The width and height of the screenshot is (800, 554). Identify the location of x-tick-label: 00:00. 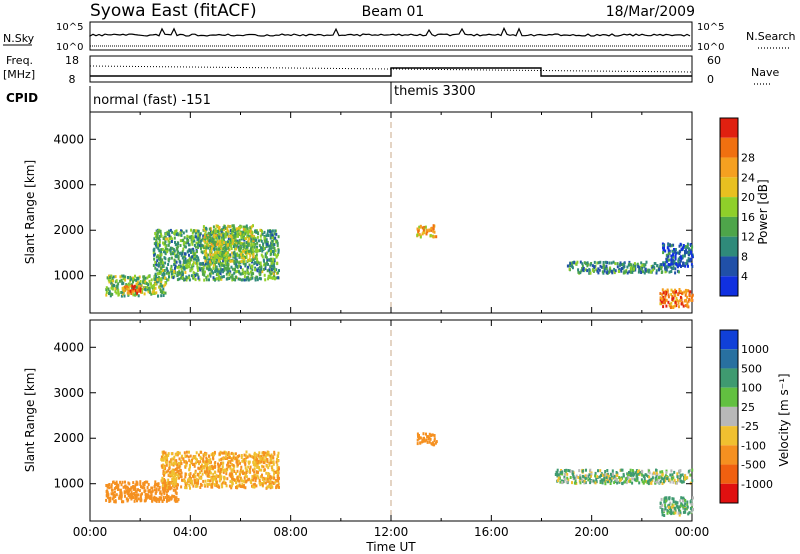
(692, 532).